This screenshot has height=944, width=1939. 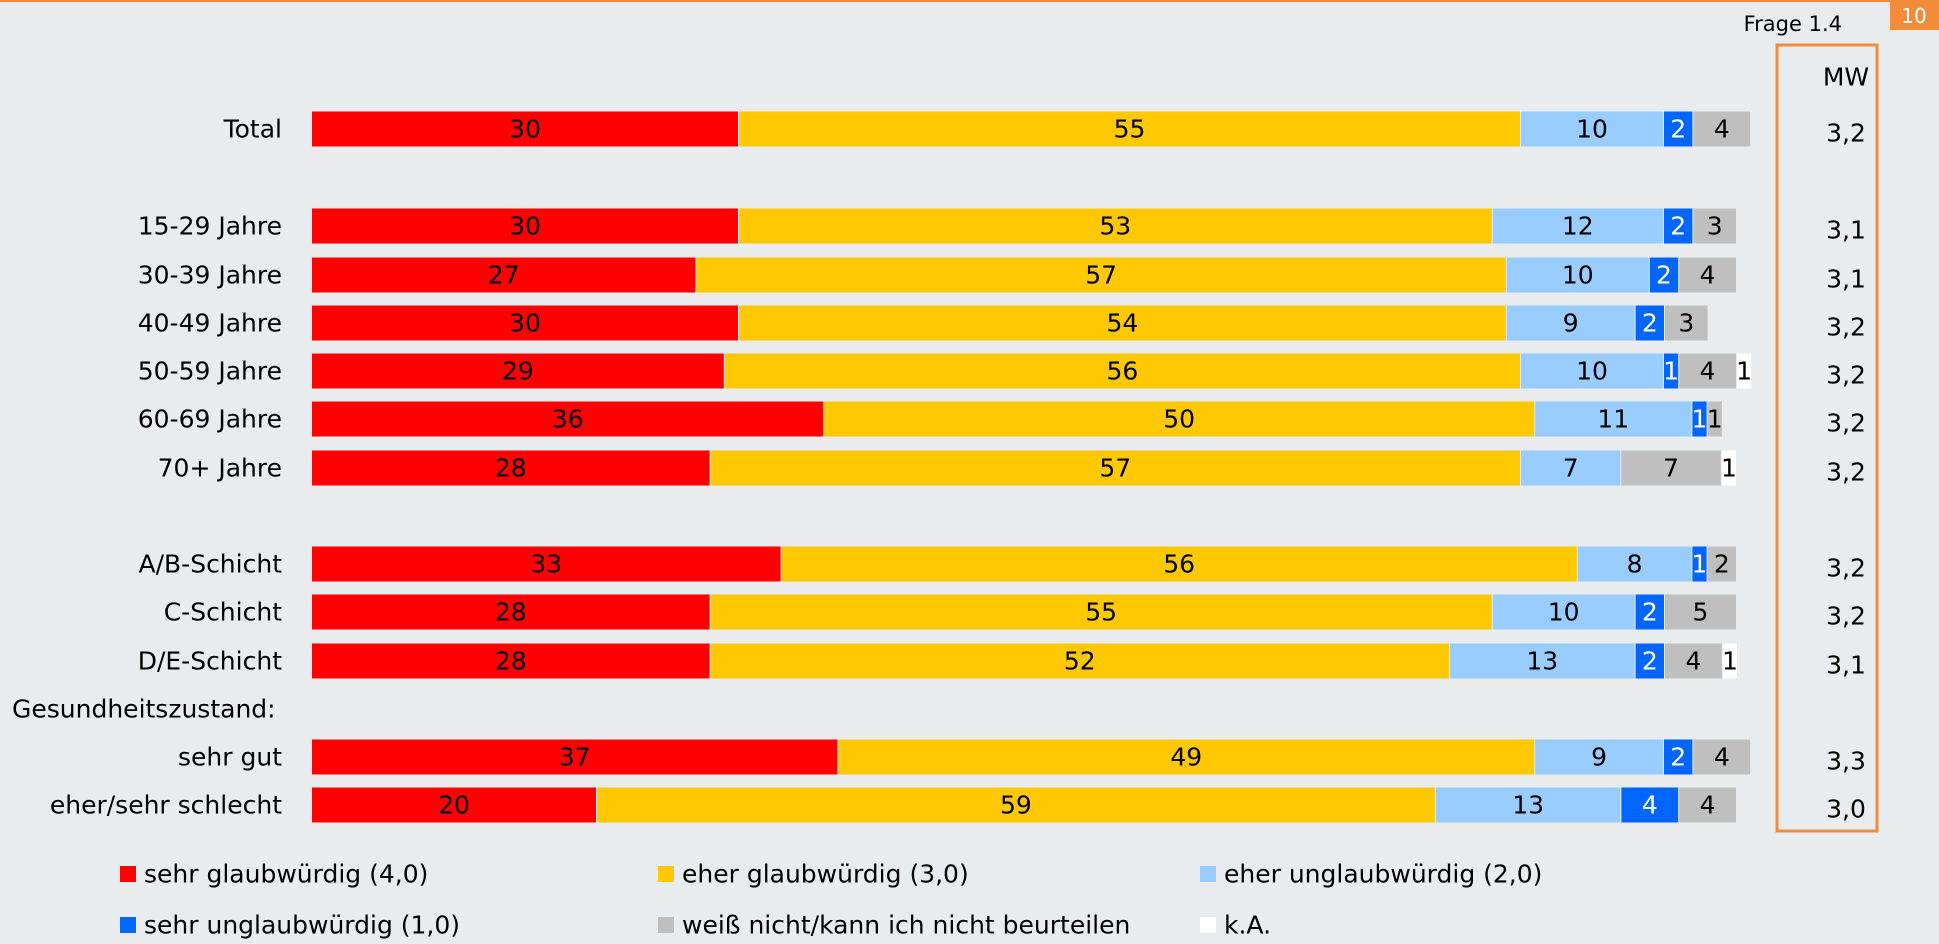 What do you see at coordinates (1179, 564) in the screenshot?
I see `segment-label: 56` at bounding box center [1179, 564].